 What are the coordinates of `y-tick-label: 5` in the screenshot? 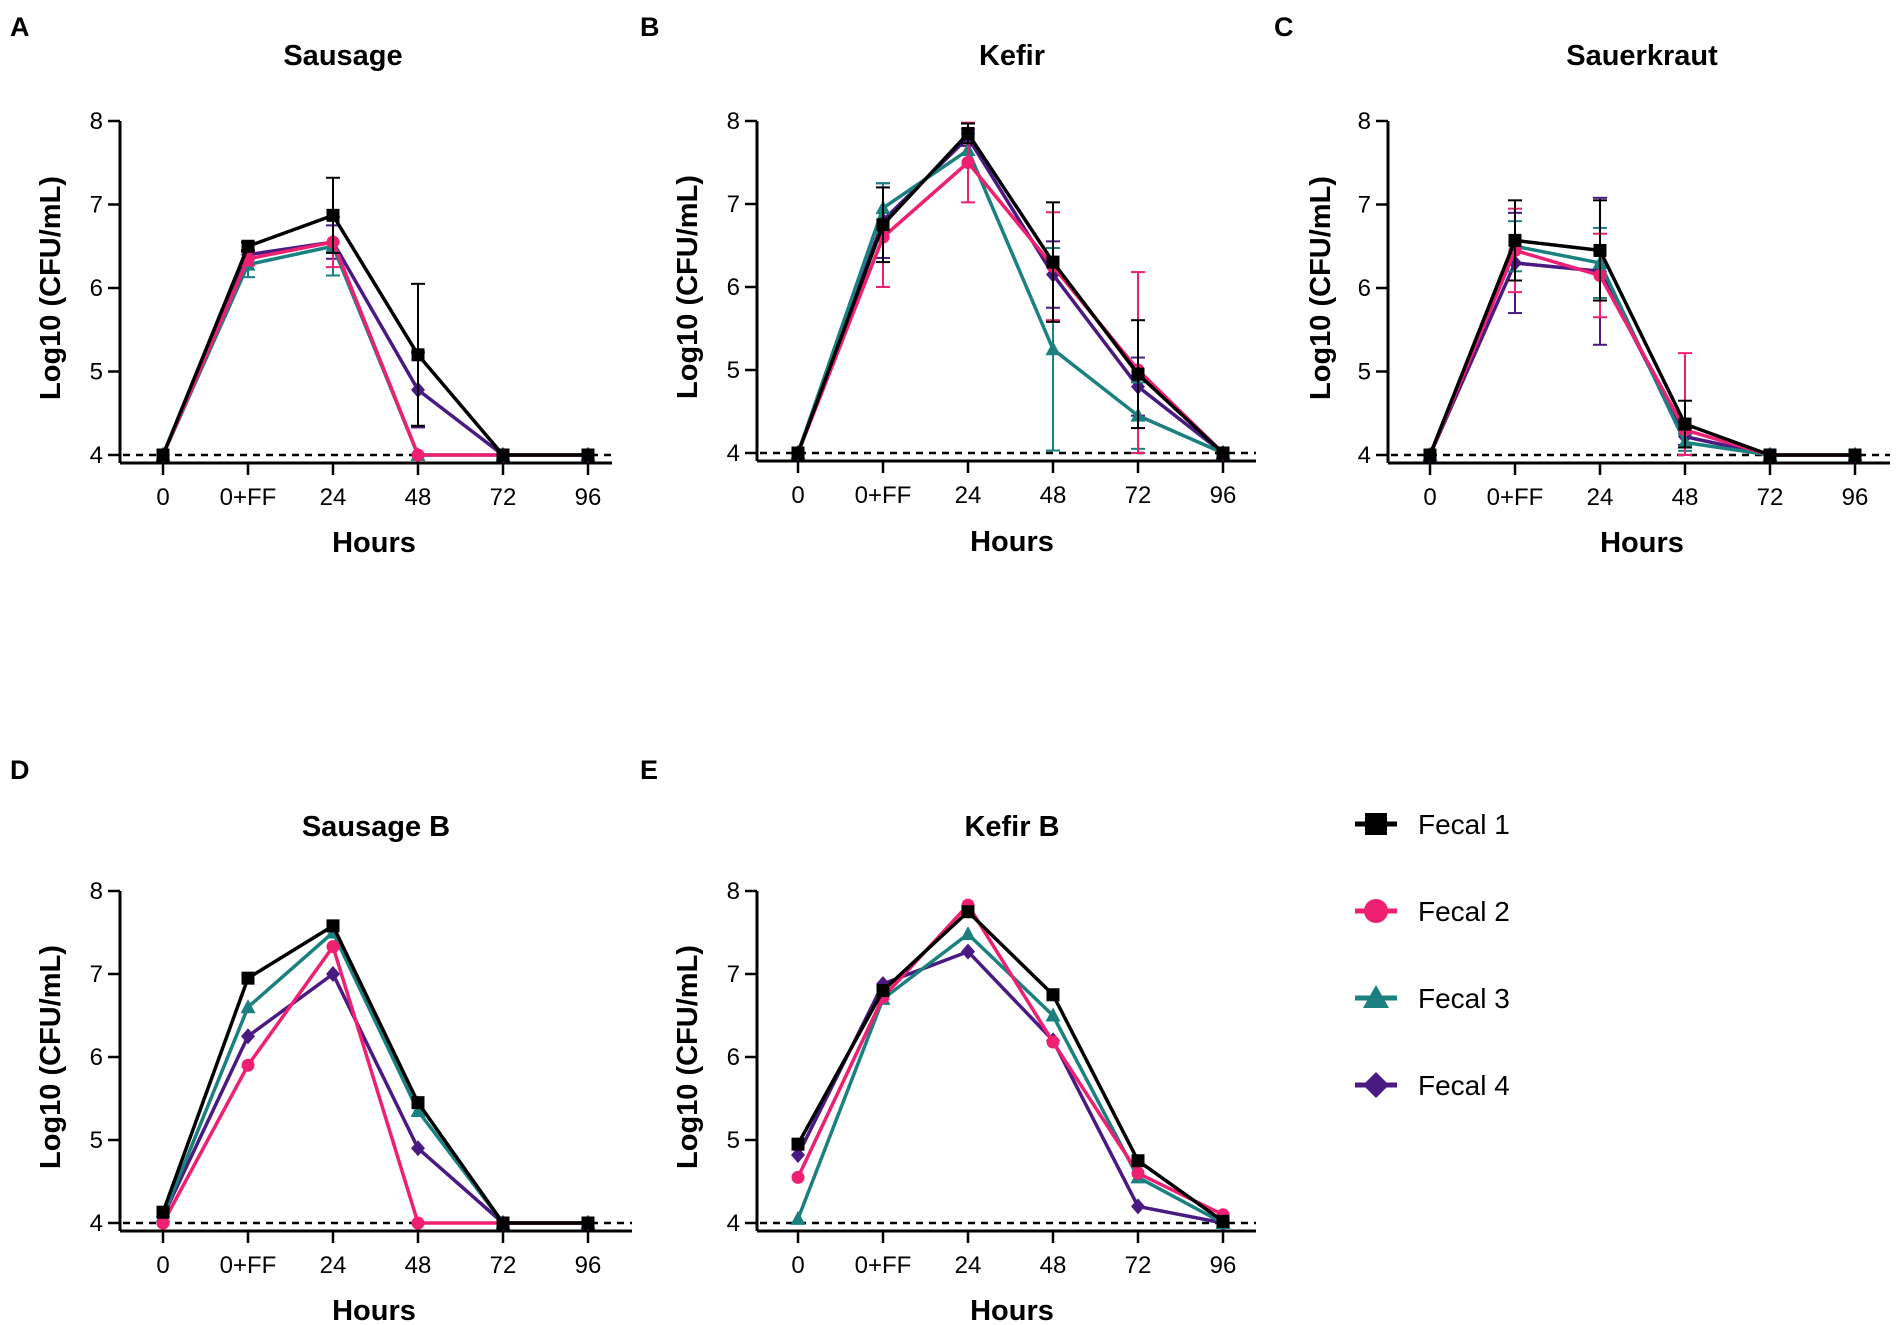 It's located at (1364, 372).